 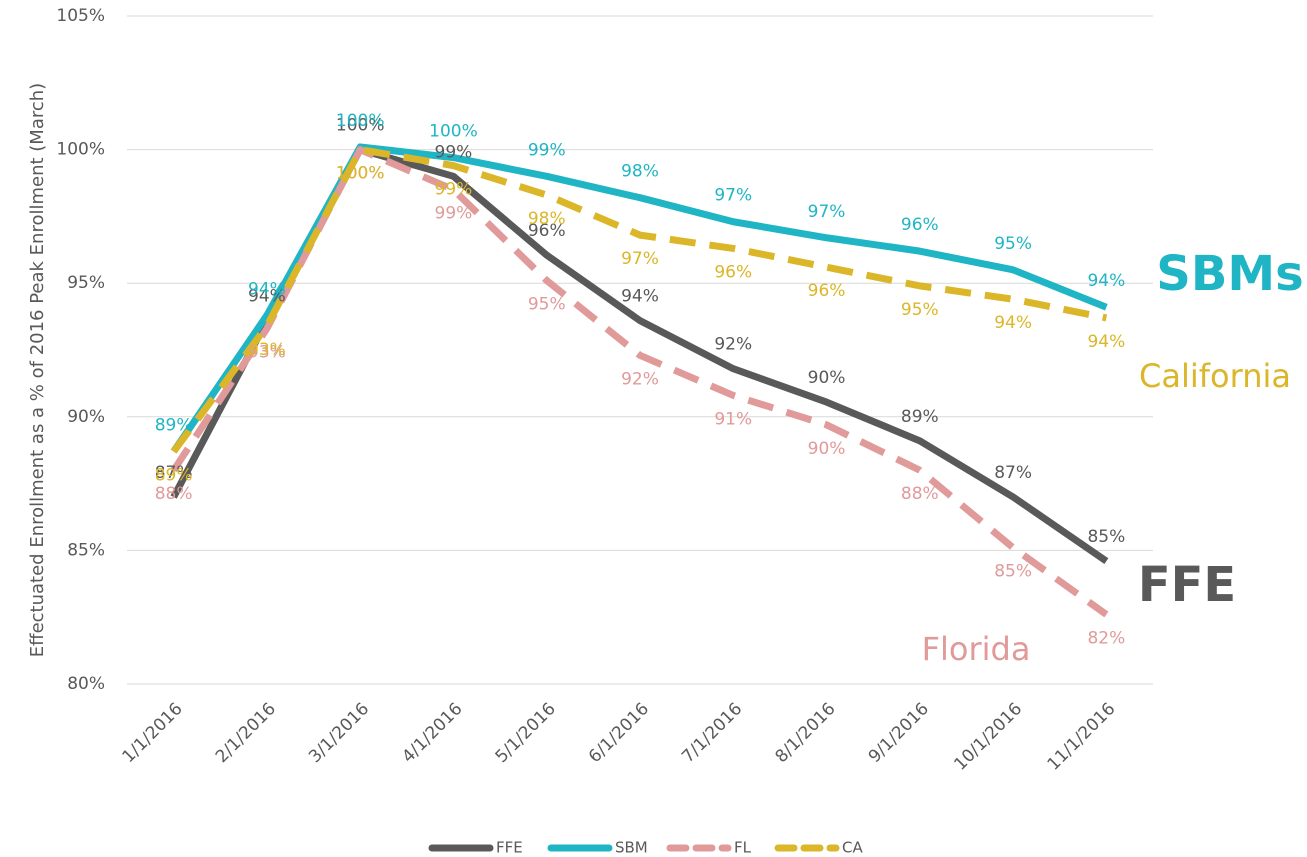 What do you see at coordinates (80, 150) in the screenshot?
I see `y-tick-label: 100%` at bounding box center [80, 150].